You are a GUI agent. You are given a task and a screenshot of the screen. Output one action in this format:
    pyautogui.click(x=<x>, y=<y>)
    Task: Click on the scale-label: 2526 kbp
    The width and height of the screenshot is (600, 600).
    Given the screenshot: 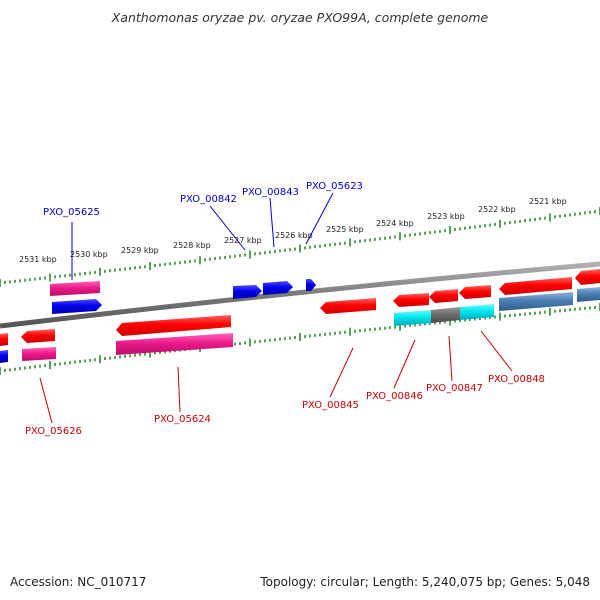 What is the action you would take?
    pyautogui.click(x=294, y=235)
    